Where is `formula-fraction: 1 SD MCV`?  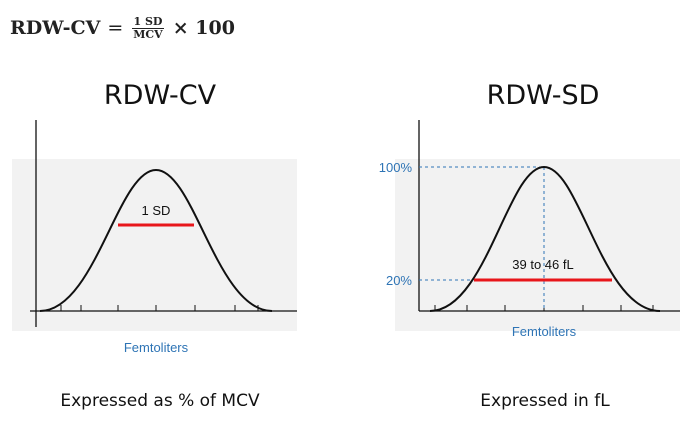 formula-fraction: 1 SD MCV is located at coordinates (148, 27).